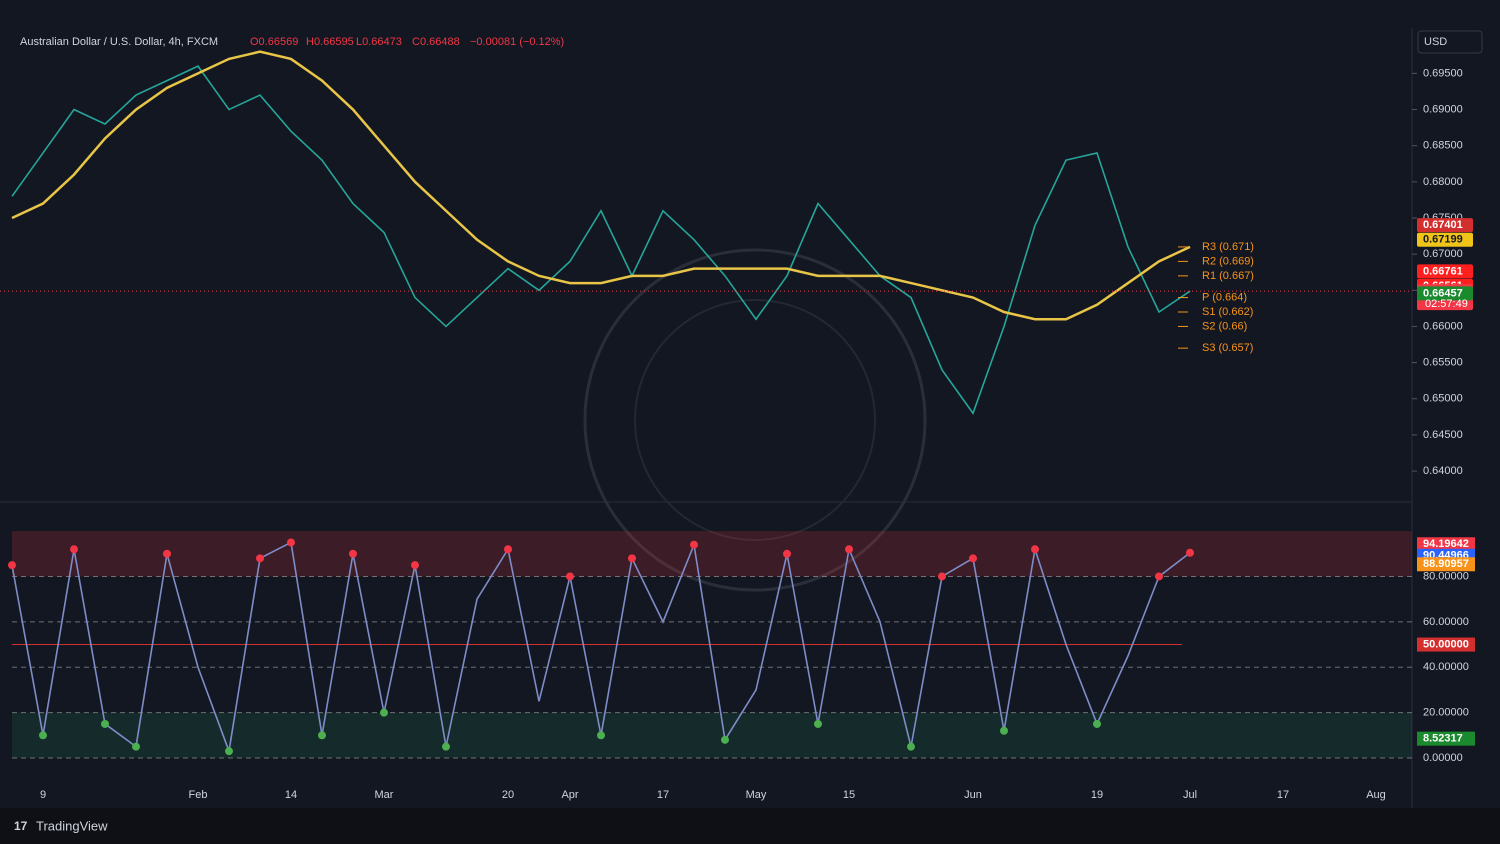 The width and height of the screenshot is (1500, 844). I want to click on price-badge-label: 0.66761, so click(1443, 271).